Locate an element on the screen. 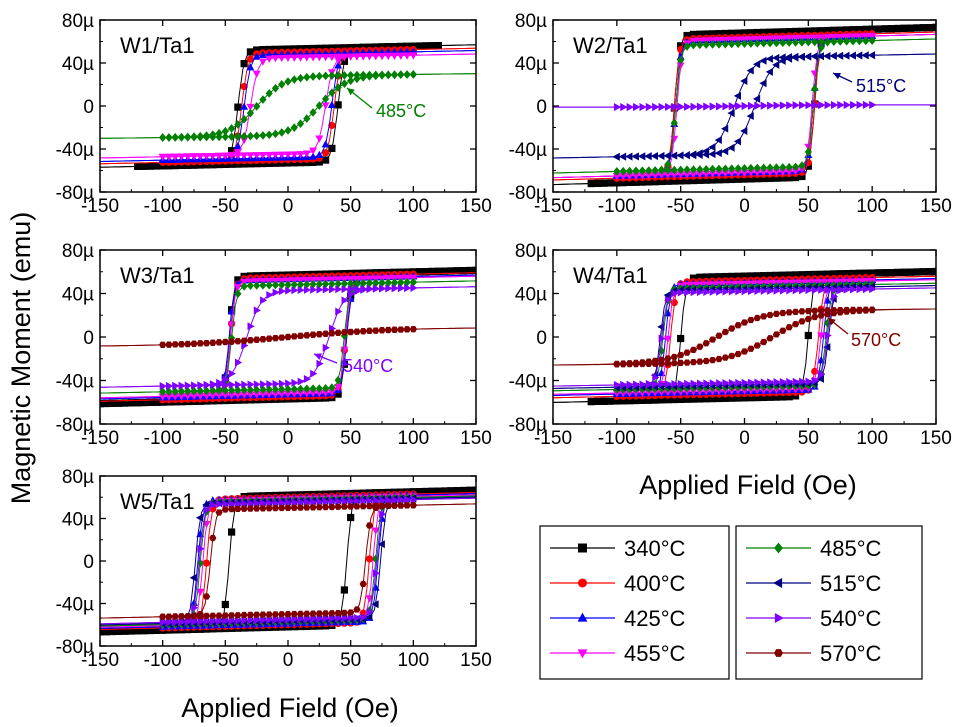 This screenshot has height=727, width=956. legend-label: 485°C is located at coordinates (851, 548).